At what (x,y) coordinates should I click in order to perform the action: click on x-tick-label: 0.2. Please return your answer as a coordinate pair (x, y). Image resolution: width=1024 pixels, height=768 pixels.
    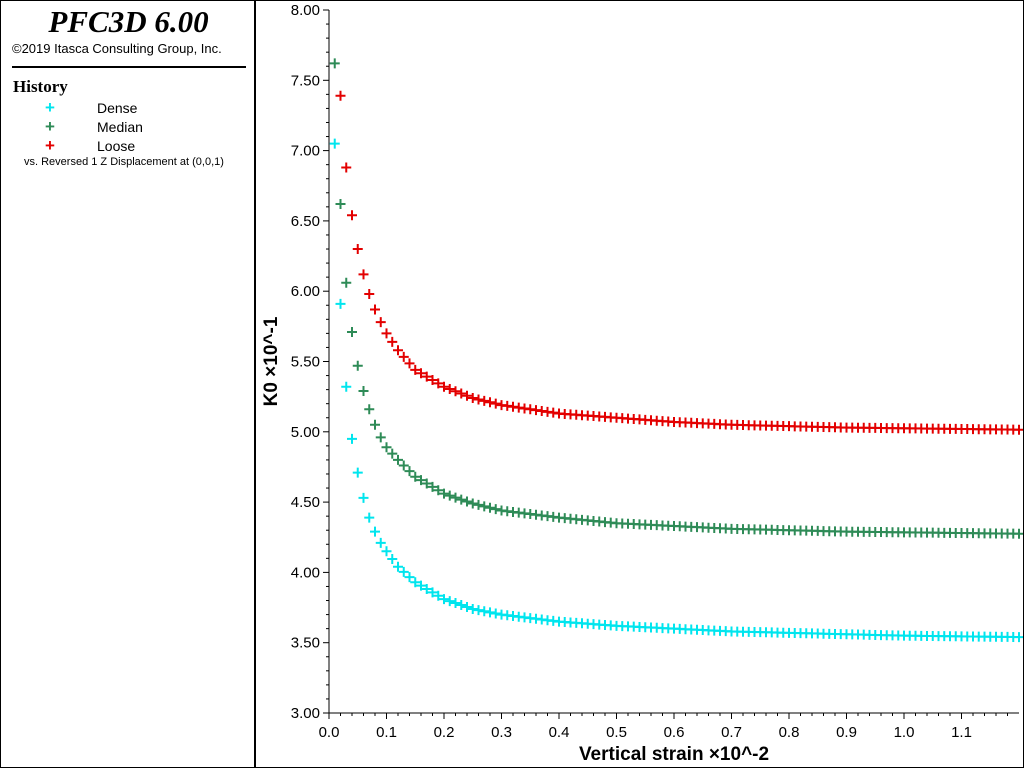
    Looking at the image, I should click on (444, 732).